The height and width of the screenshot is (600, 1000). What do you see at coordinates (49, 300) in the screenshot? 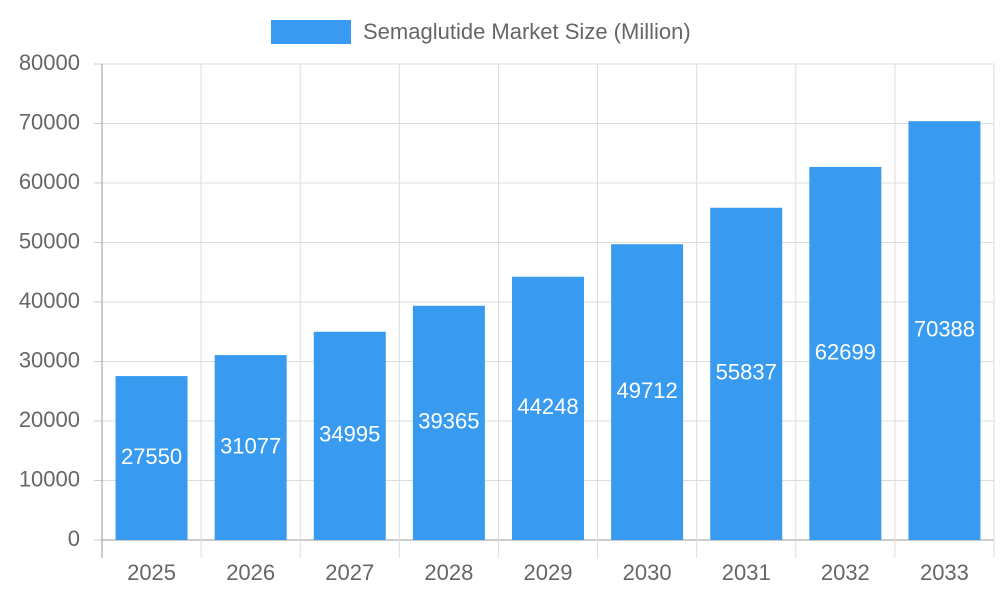
I see `y-tick-label: 40000` at bounding box center [49, 300].